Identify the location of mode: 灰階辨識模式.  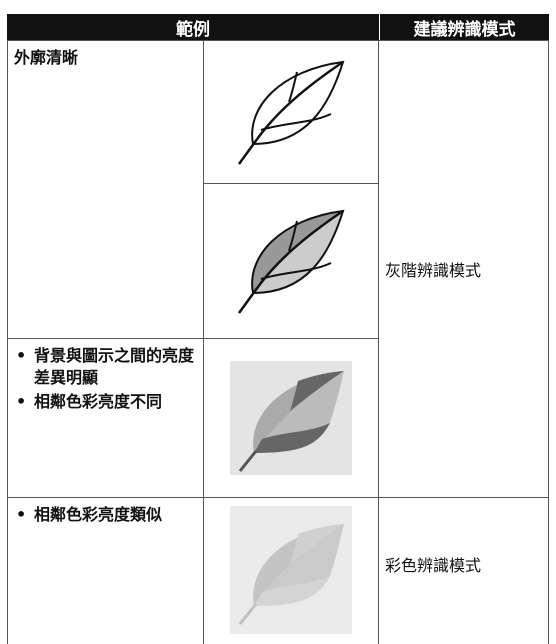
(433, 270).